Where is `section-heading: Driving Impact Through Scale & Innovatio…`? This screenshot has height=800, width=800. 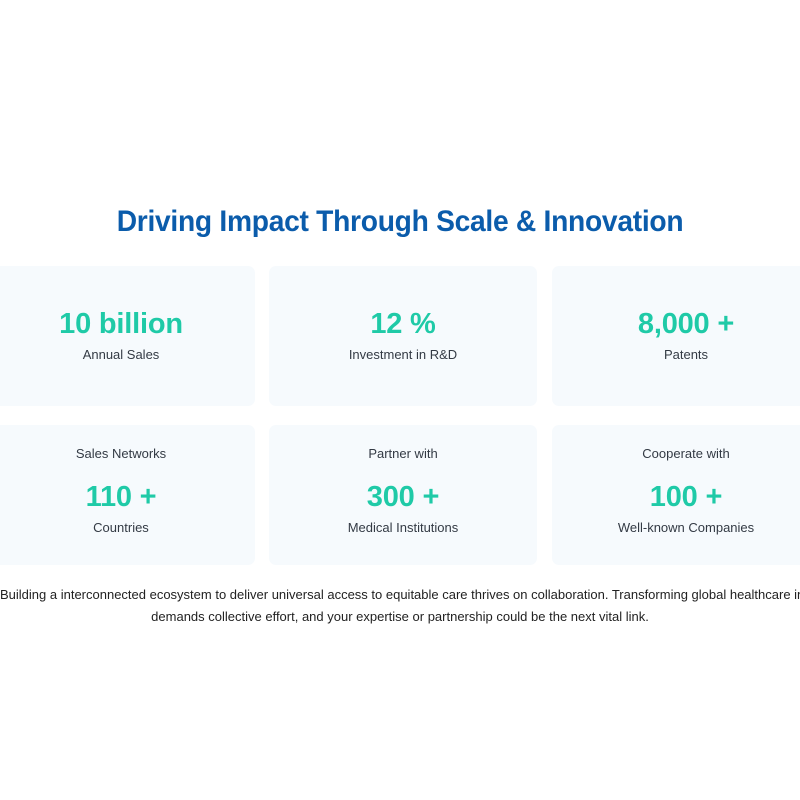 section-heading: Driving Impact Through Scale & Innovatio… is located at coordinates (400, 221).